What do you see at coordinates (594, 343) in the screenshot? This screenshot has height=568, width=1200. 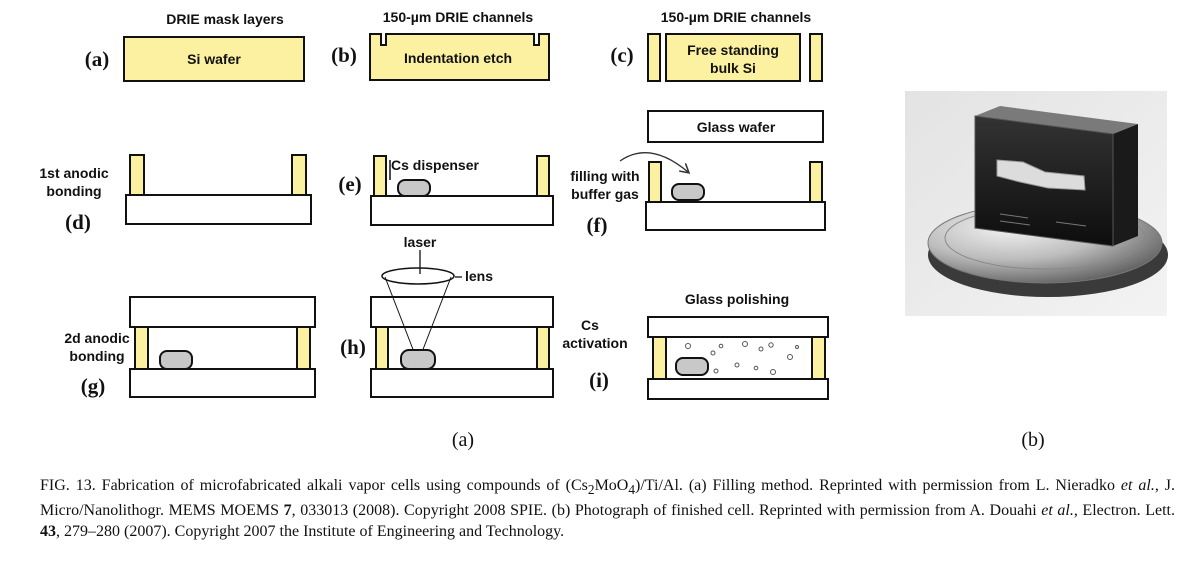 I see `activation-text: activation` at bounding box center [594, 343].